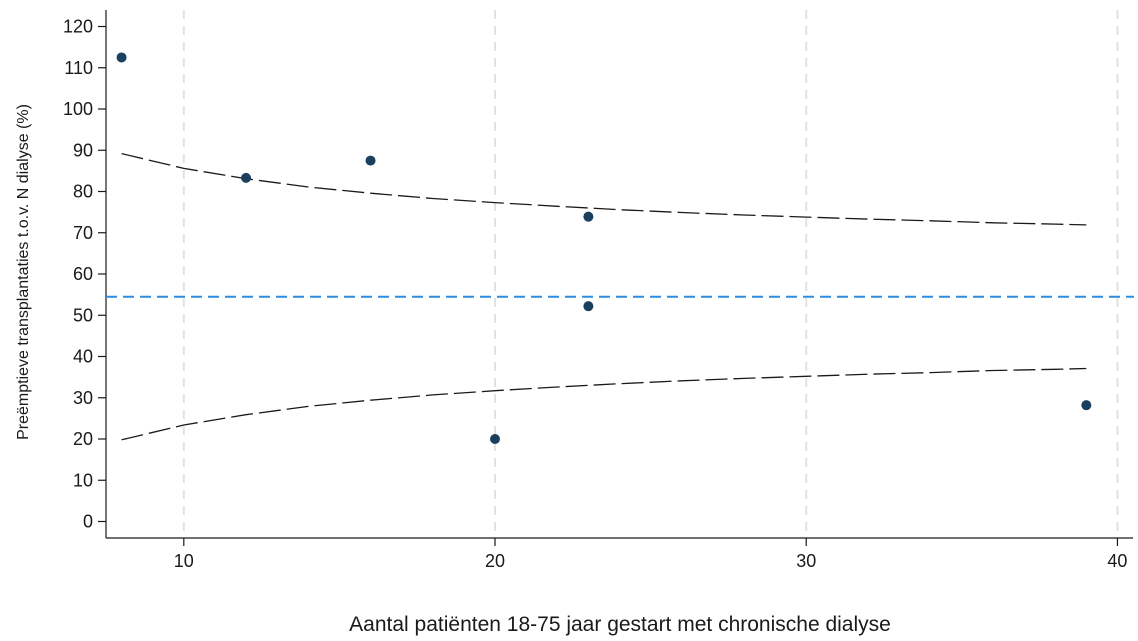 The width and height of the screenshot is (1138, 641). Describe the element at coordinates (83, 150) in the screenshot. I see `y-tick-label: 90` at that location.